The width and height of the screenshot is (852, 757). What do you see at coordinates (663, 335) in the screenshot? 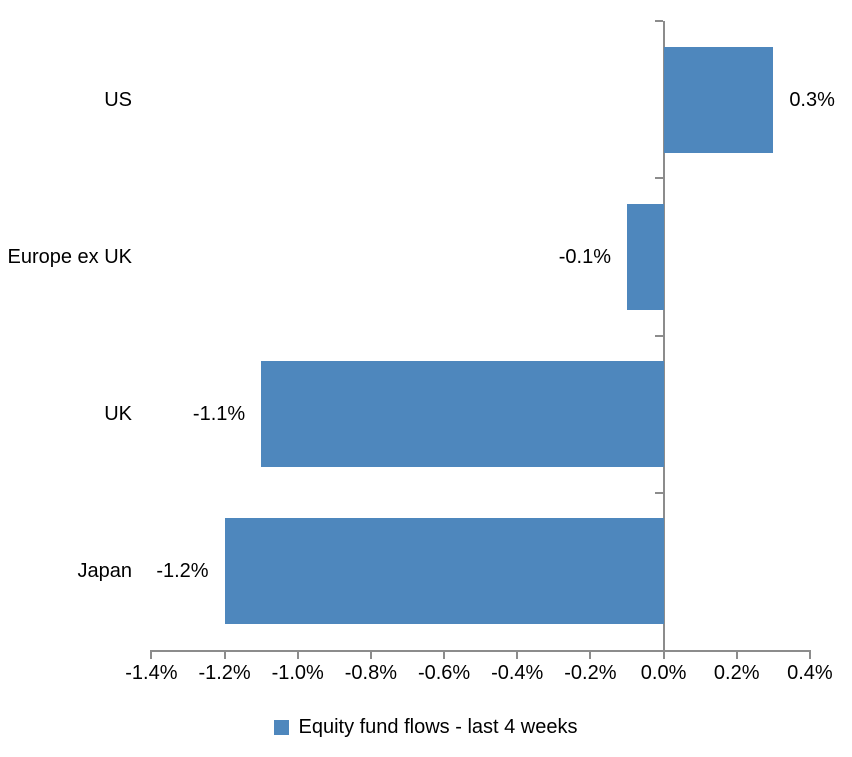
I see `zero-axis-line` at bounding box center [663, 335].